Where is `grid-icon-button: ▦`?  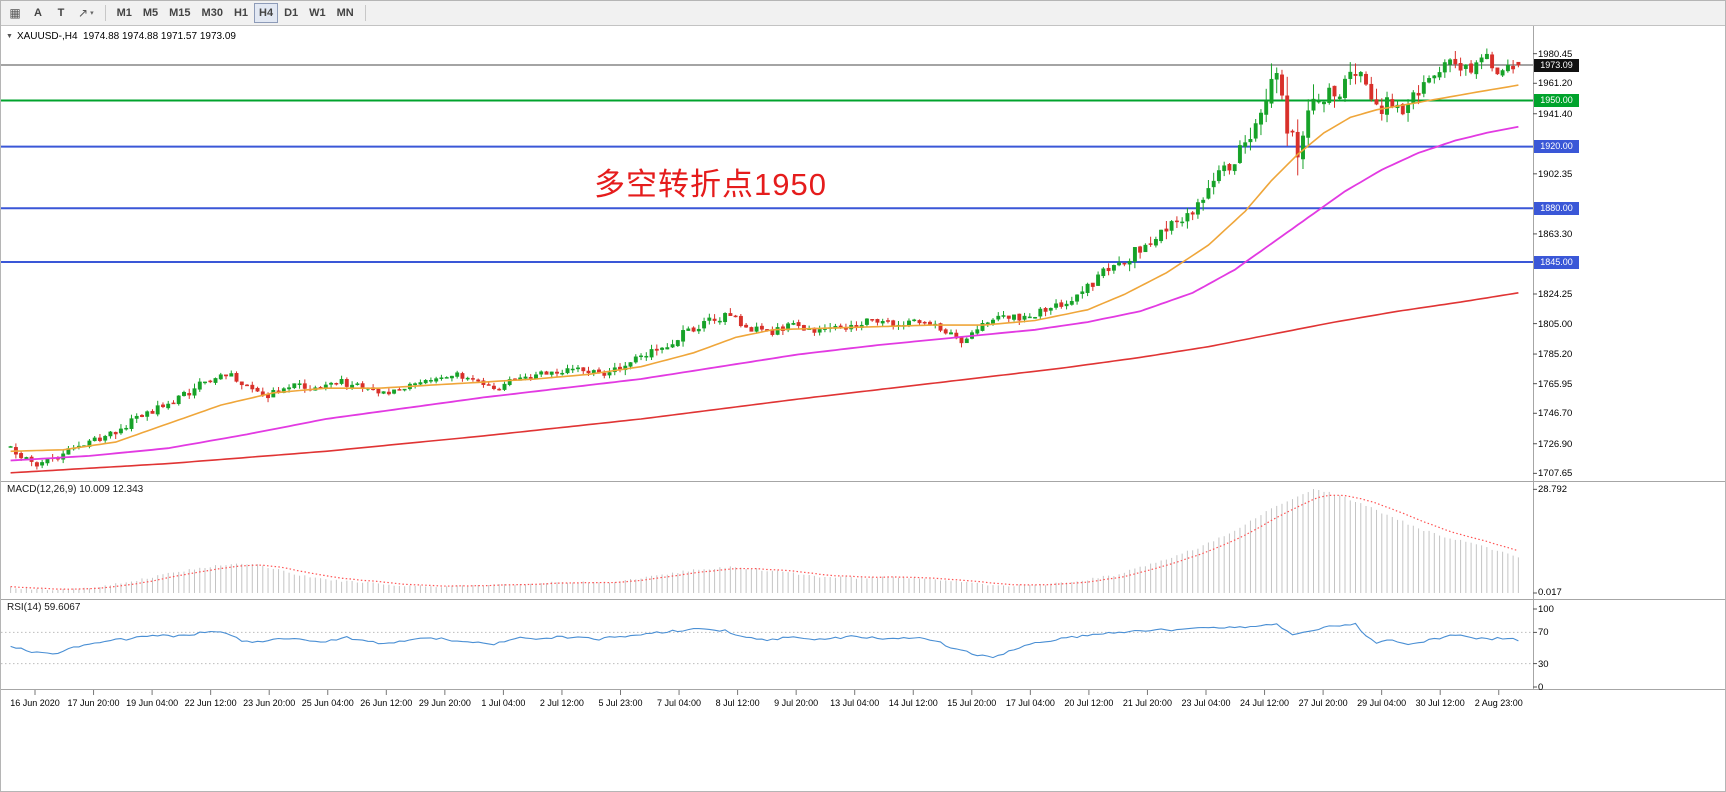 grid-icon-button: ▦ is located at coordinates (15, 13).